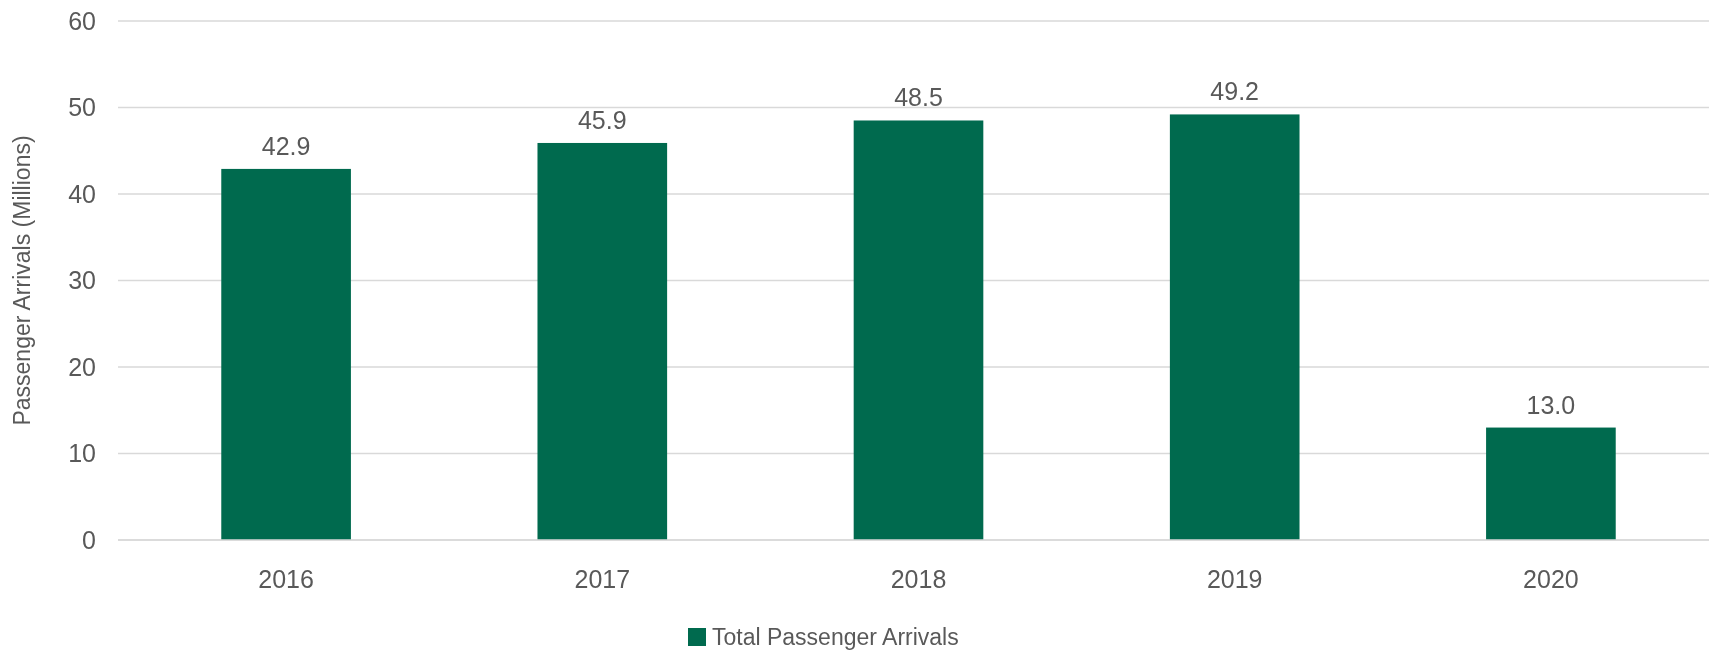  What do you see at coordinates (22, 280) in the screenshot?
I see `y-axis-title: Passenger Arrivals (Millions)` at bounding box center [22, 280].